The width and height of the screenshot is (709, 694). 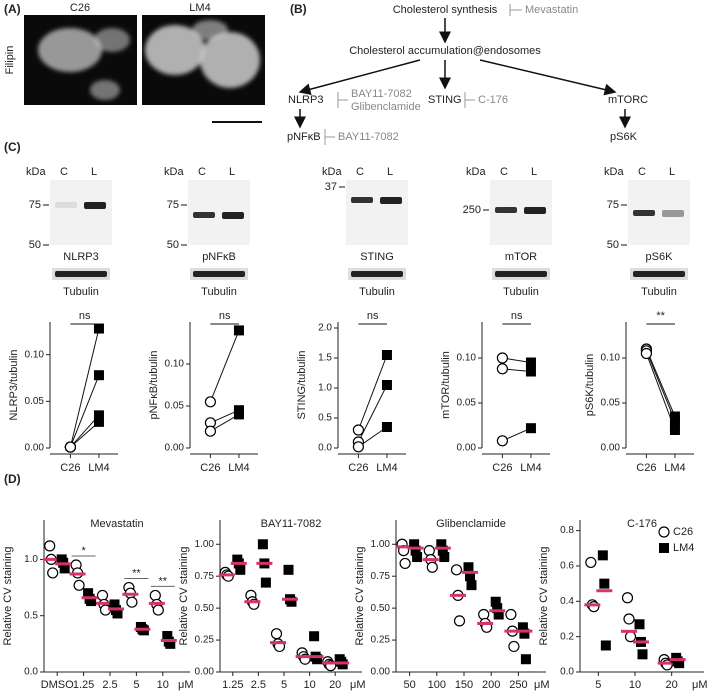 What do you see at coordinates (464, 685) in the screenshot?
I see `x-tick-label: 150` at bounding box center [464, 685].